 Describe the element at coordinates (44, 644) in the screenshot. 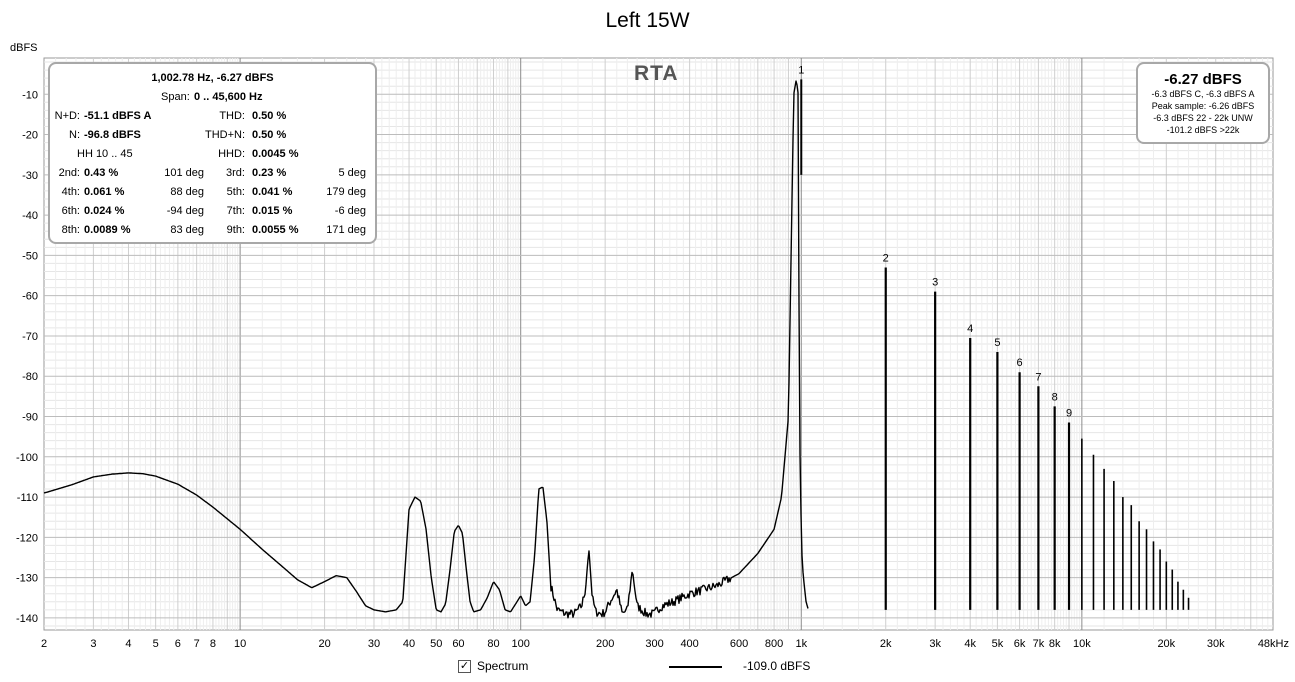

I see `x-tick-label: 2` at that location.